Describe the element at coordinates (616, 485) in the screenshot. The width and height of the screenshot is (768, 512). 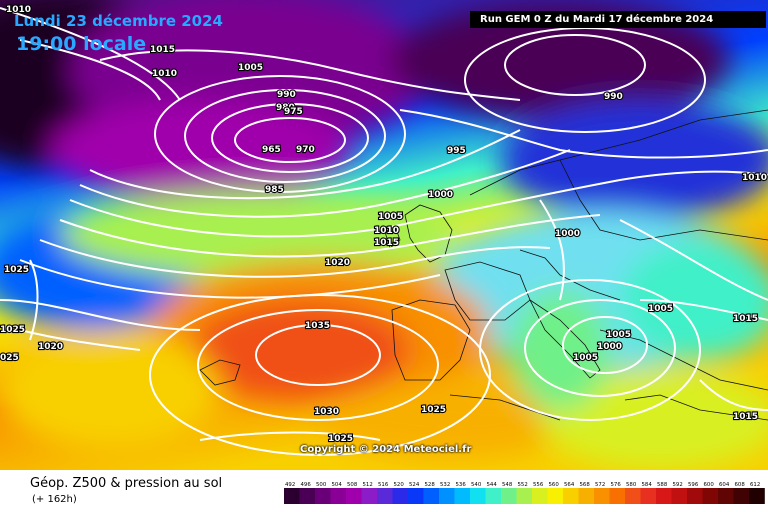
I see `legend-tick-label: 576` at that location.